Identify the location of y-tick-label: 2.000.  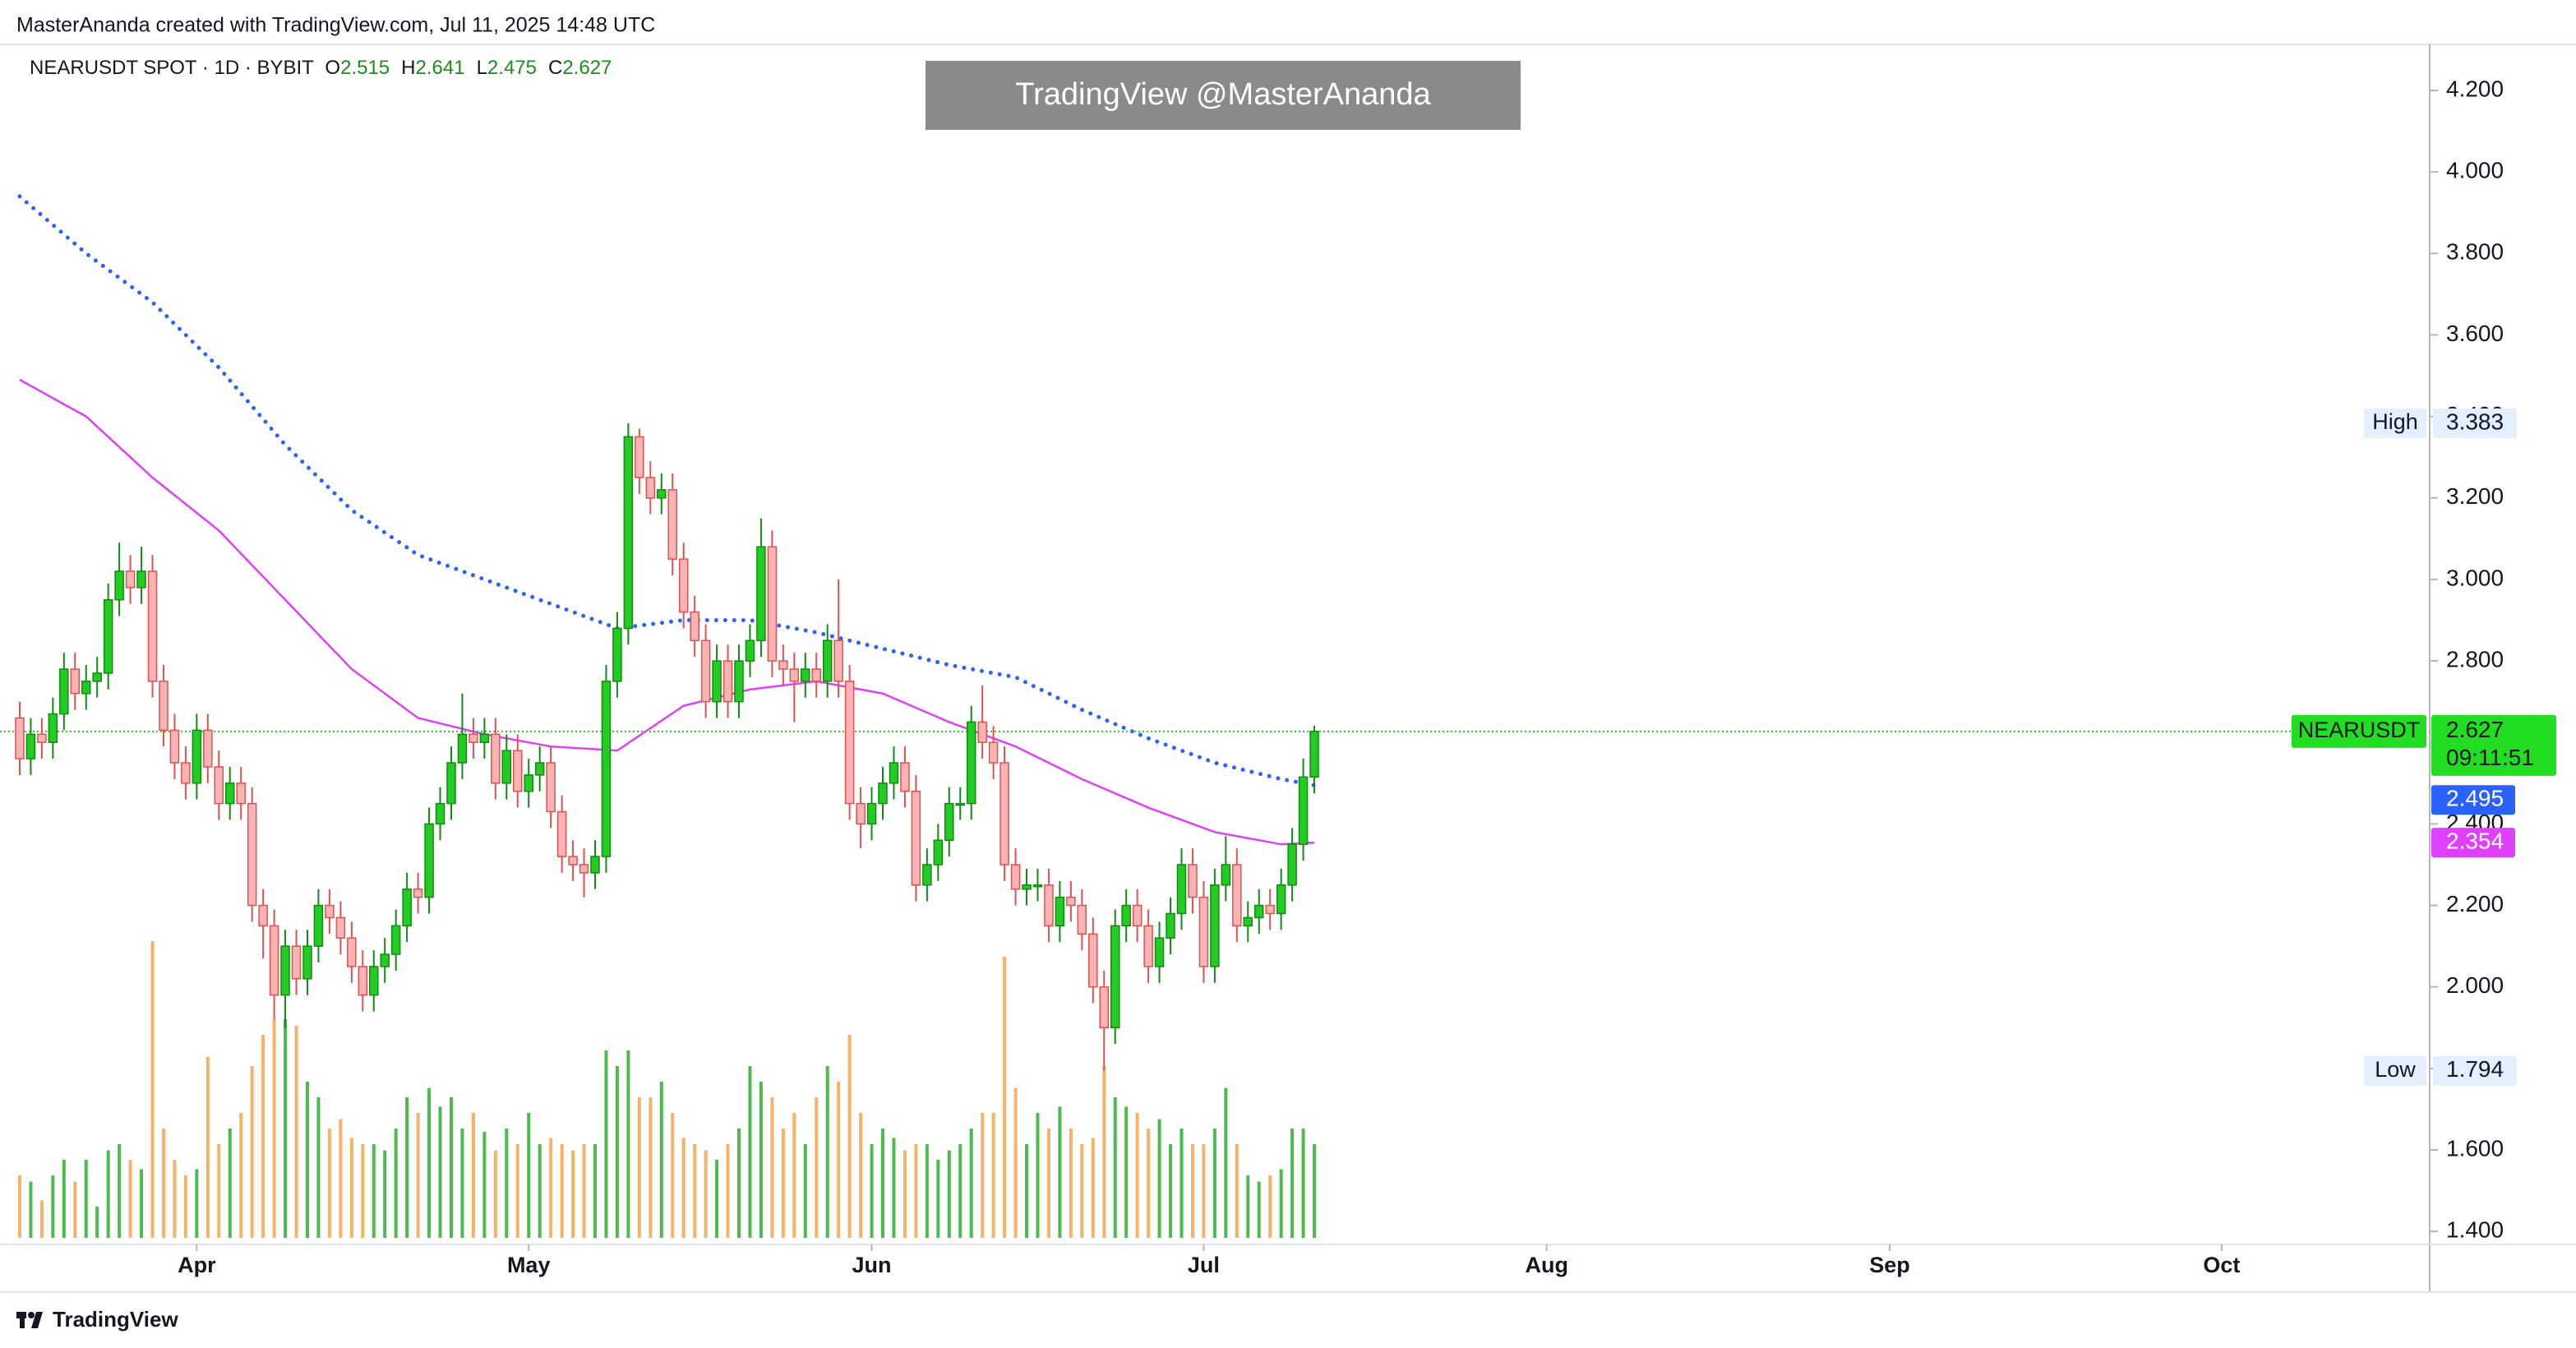
(2475, 985).